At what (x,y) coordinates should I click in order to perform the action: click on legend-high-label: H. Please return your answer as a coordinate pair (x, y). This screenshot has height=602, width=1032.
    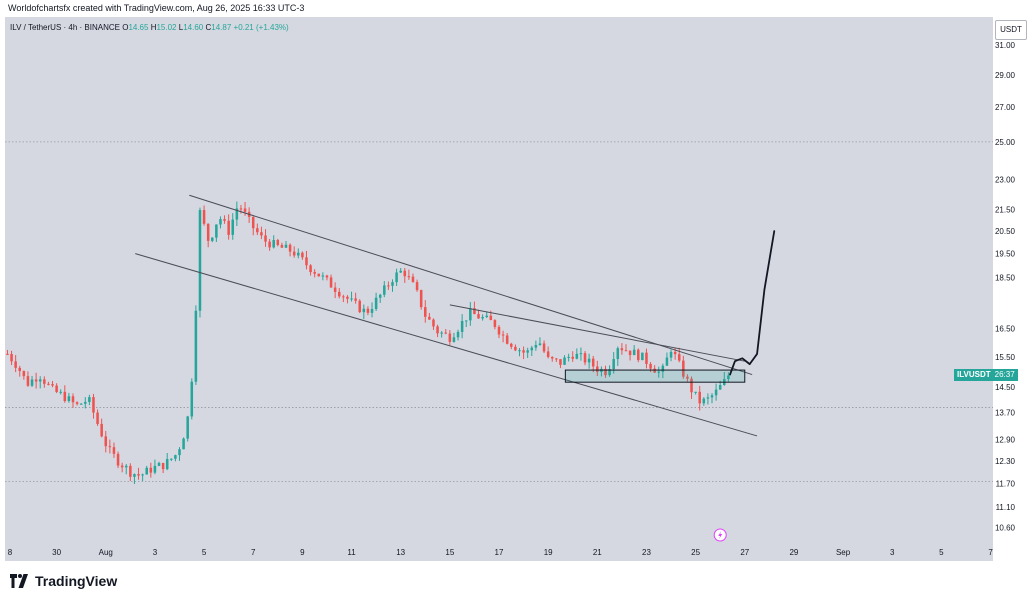
    Looking at the image, I should click on (153, 27).